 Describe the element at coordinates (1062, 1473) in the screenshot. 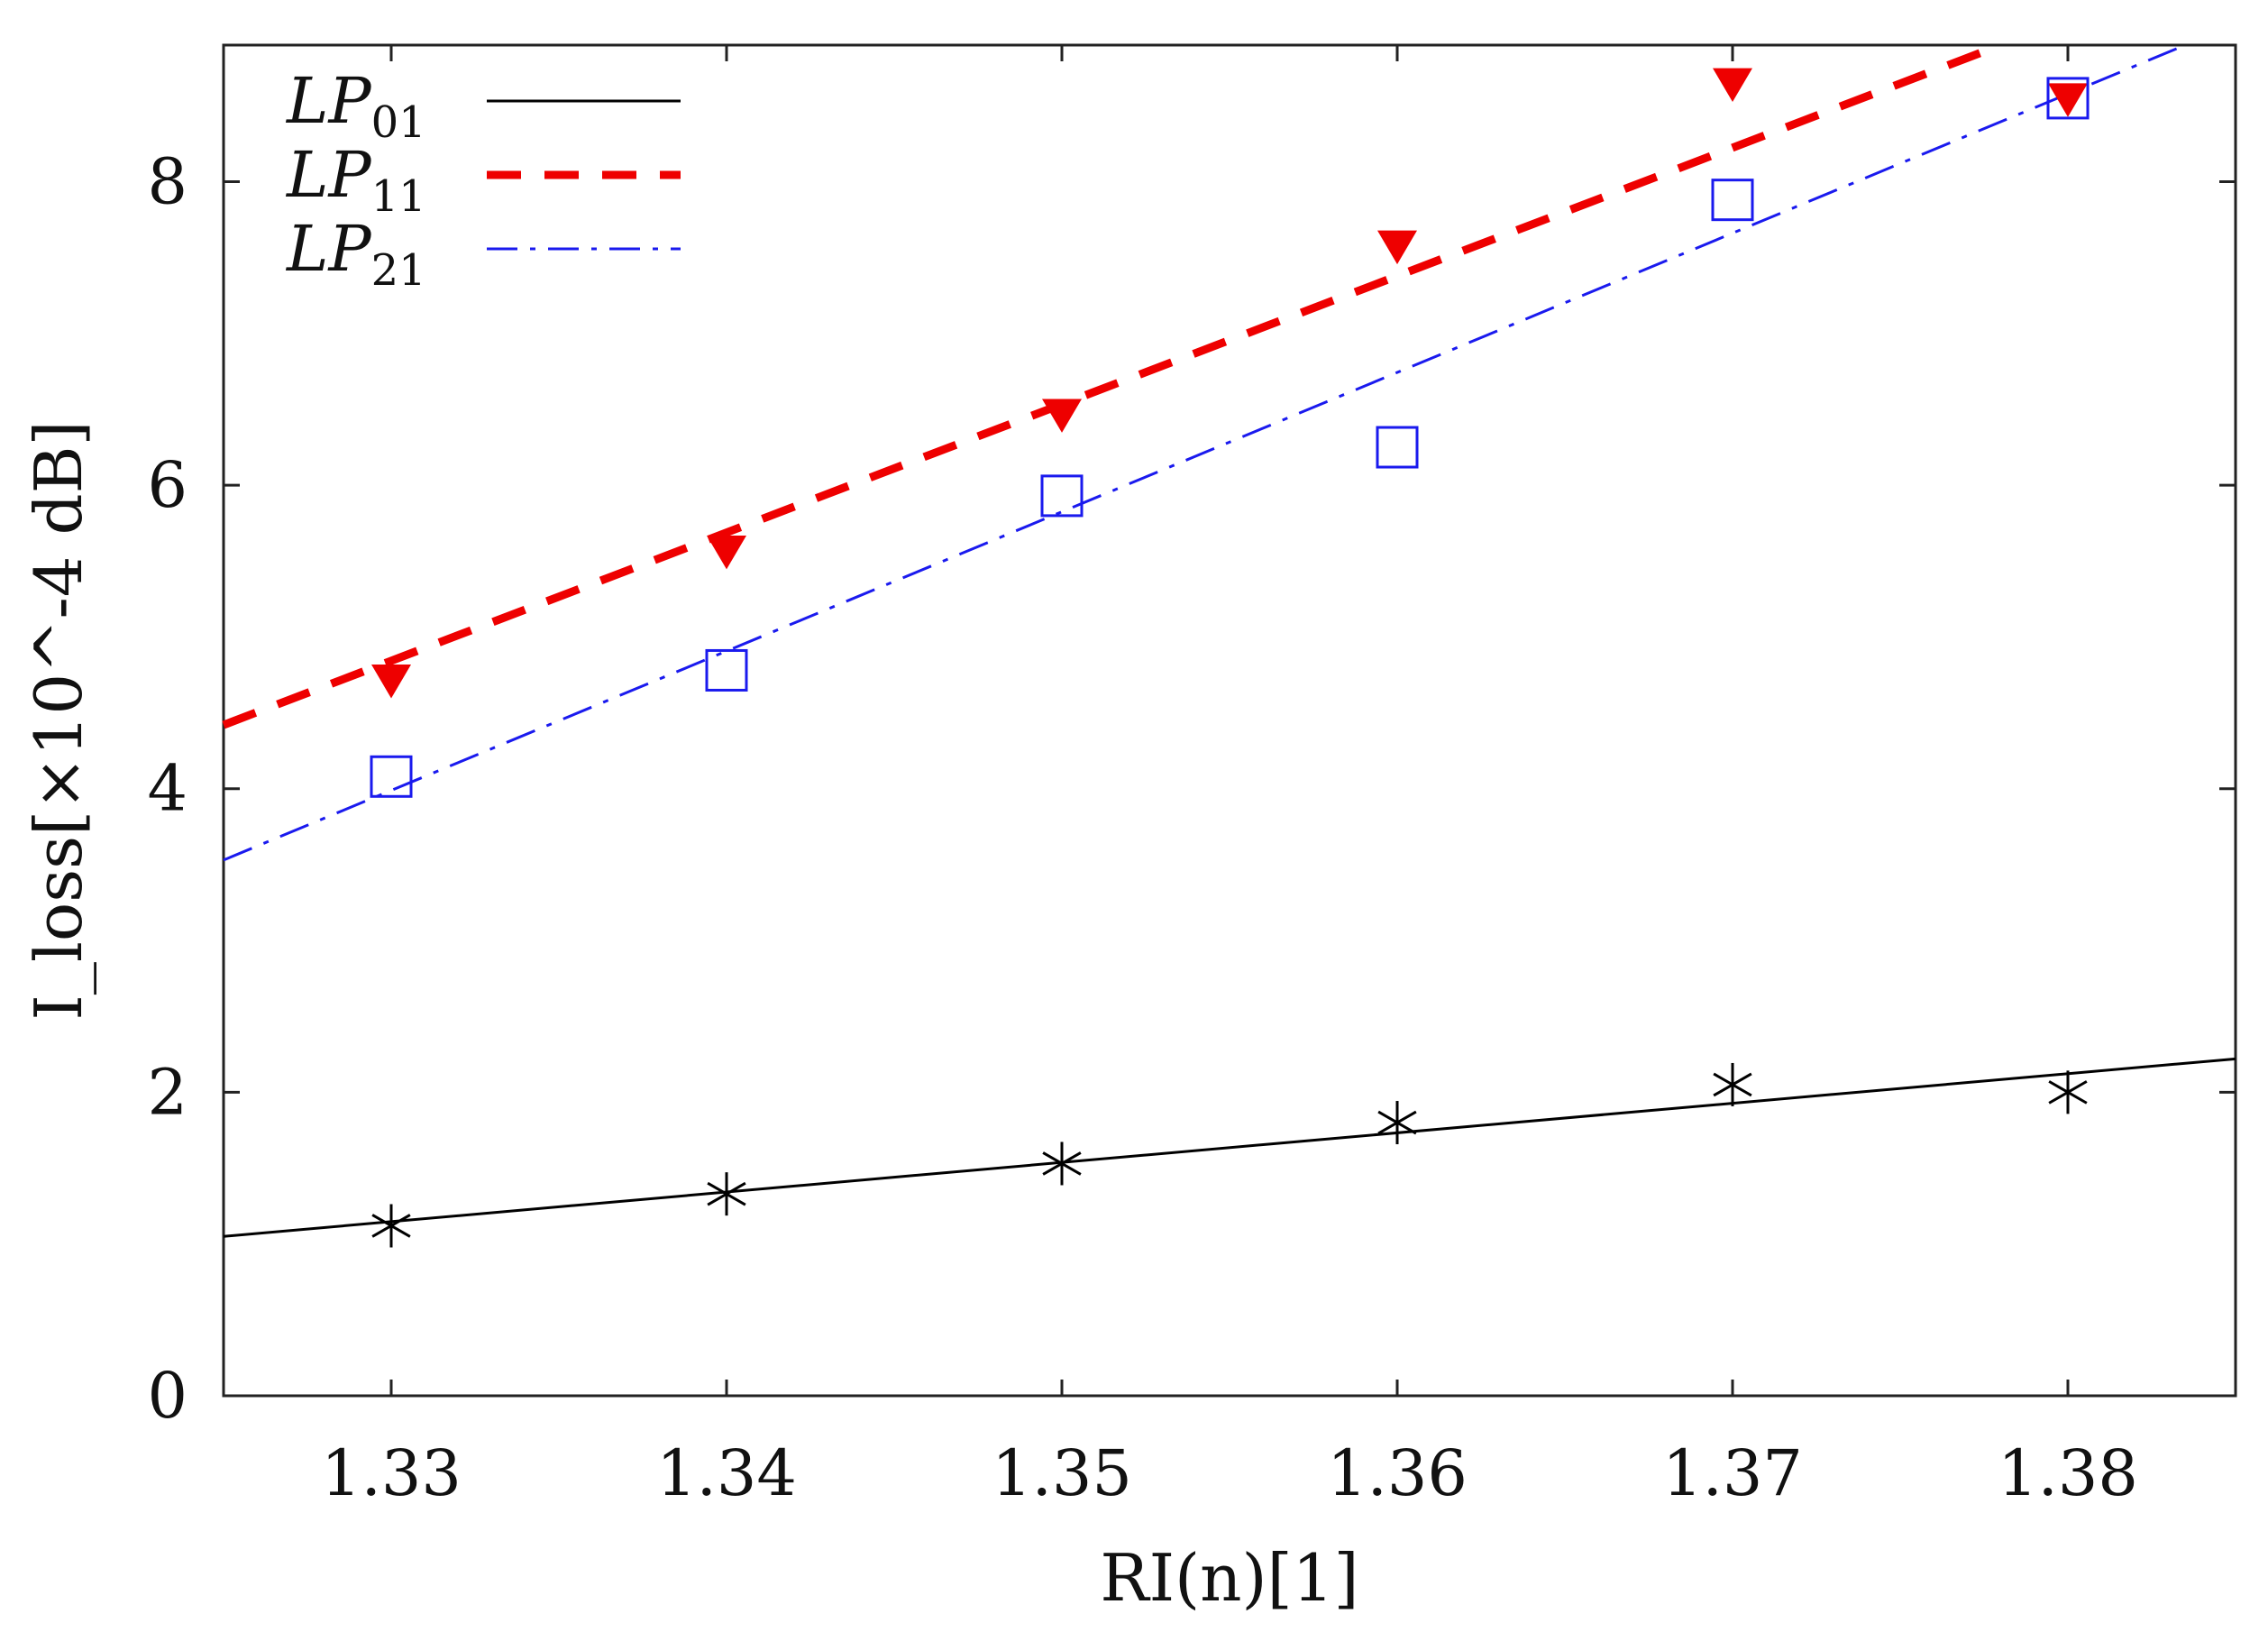

I see `x-tick-label: 1.35` at that location.